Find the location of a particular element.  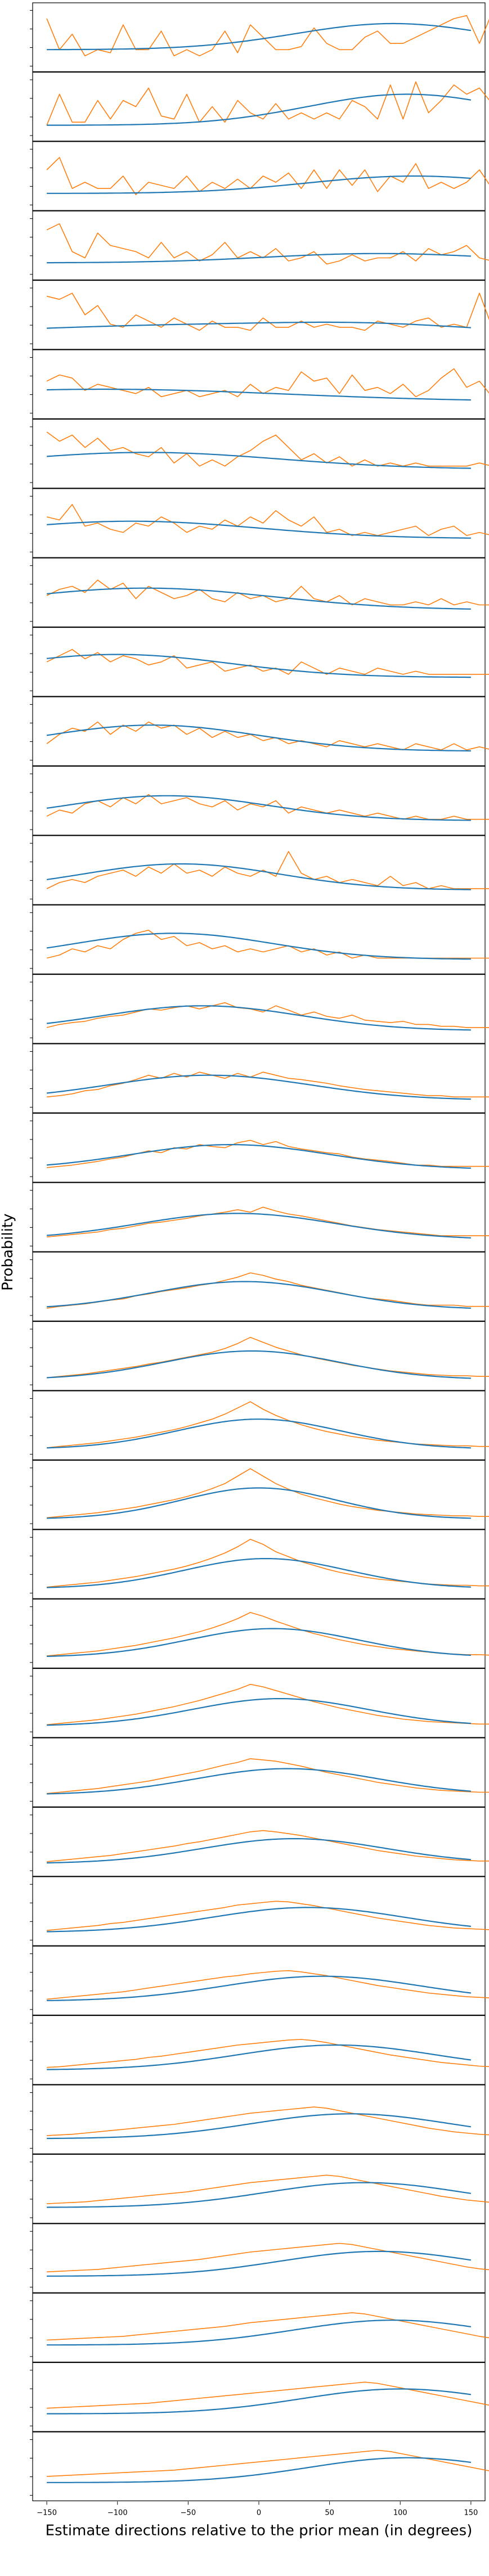

x-tick-label: 0 is located at coordinates (259, 2513).